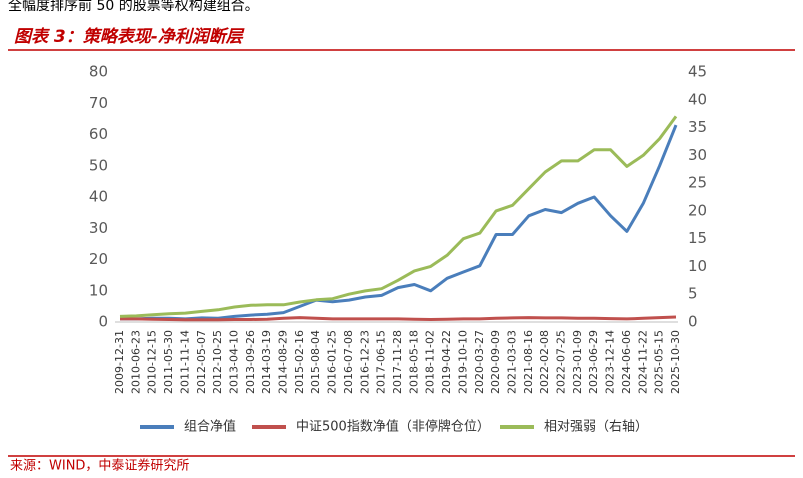 The width and height of the screenshot is (803, 478). What do you see at coordinates (98, 259) in the screenshot?
I see `y-tick-label: 20` at bounding box center [98, 259].